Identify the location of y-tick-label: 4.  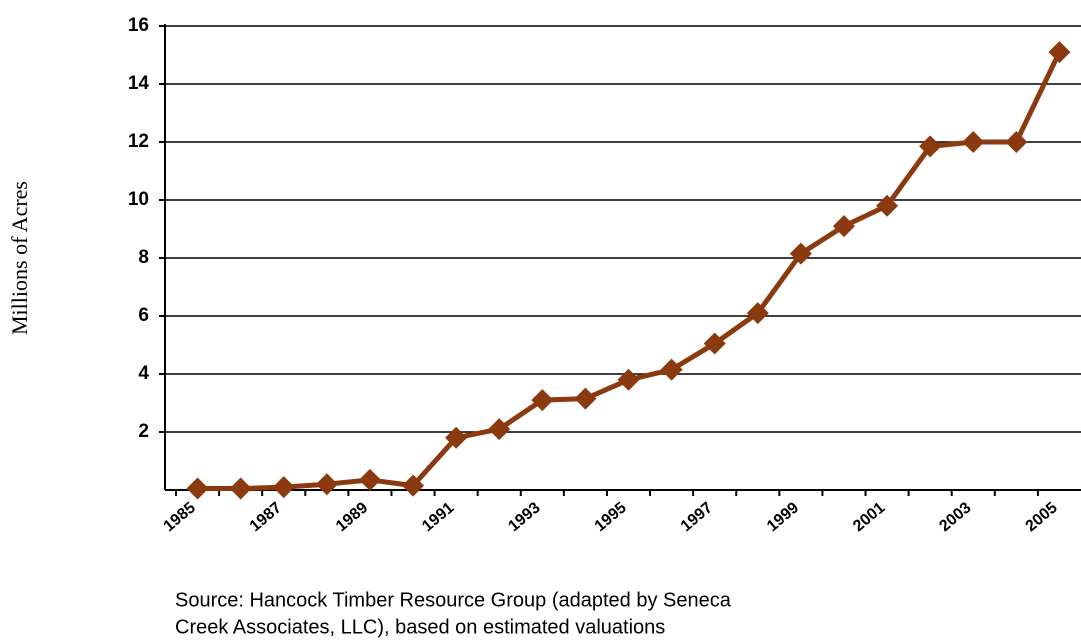
(143, 373).